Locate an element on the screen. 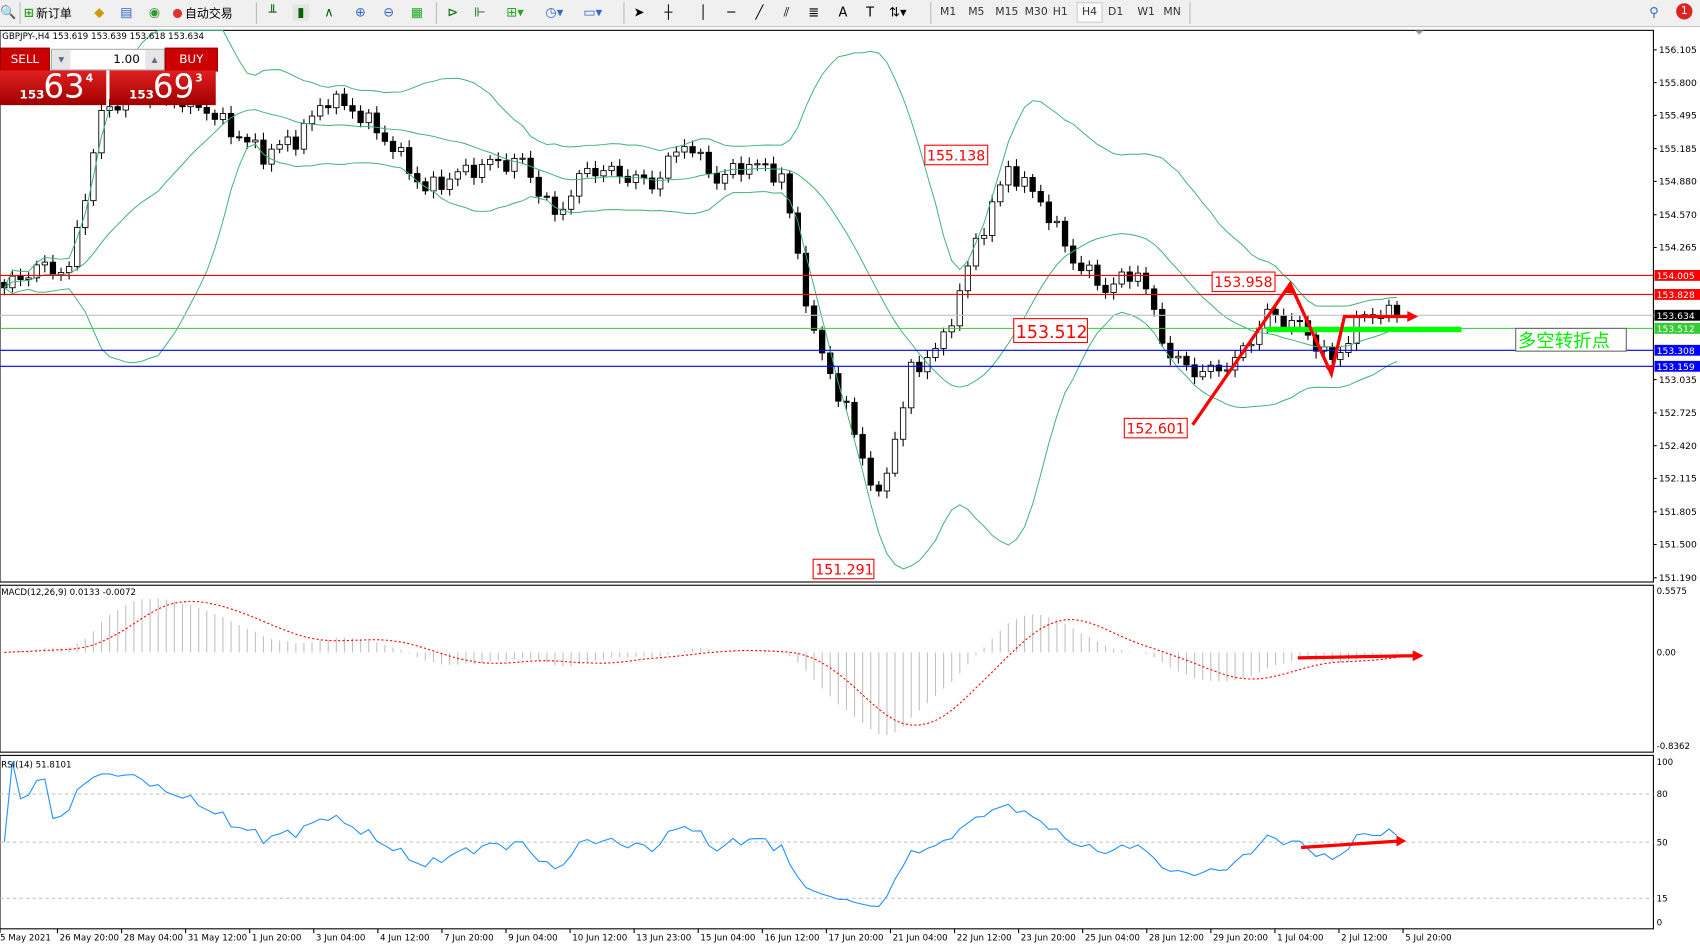 This screenshot has height=944, width=1700. rsi-axis-label: 0 is located at coordinates (1660, 924).